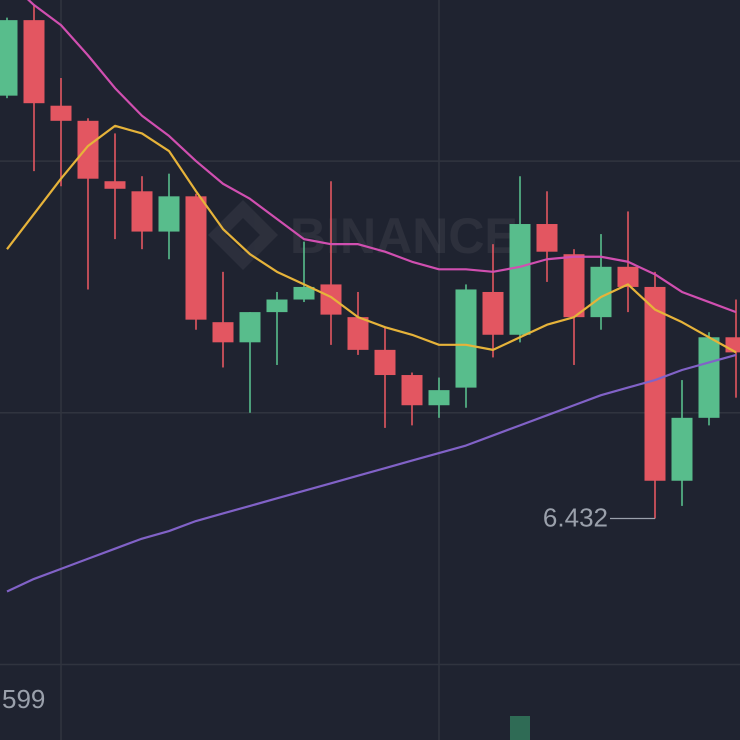 The image size is (740, 740). I want to click on volume-bar, so click(520, 728).